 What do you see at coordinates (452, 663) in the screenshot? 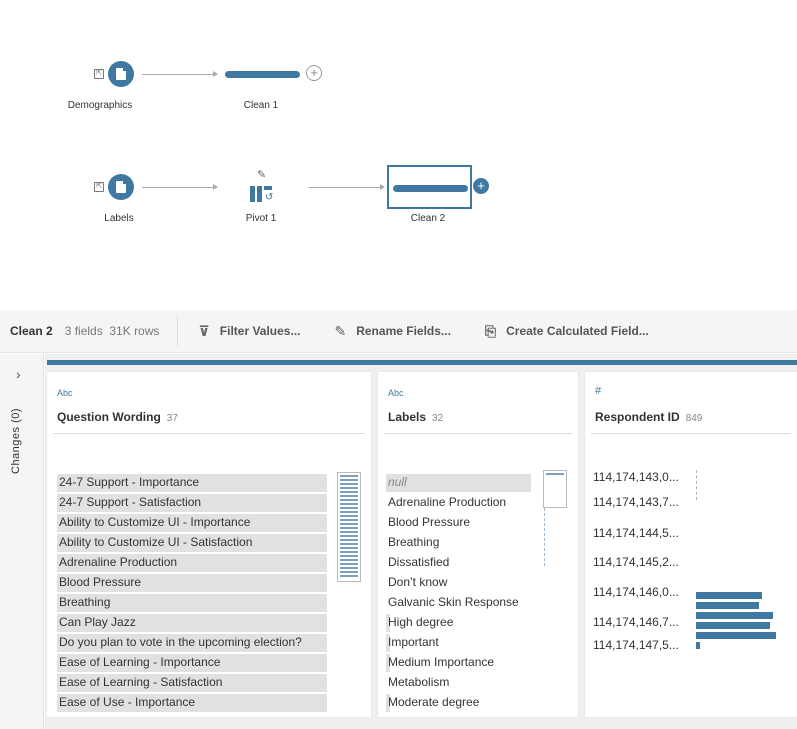
I see `value-row: Medium Importance` at bounding box center [452, 663].